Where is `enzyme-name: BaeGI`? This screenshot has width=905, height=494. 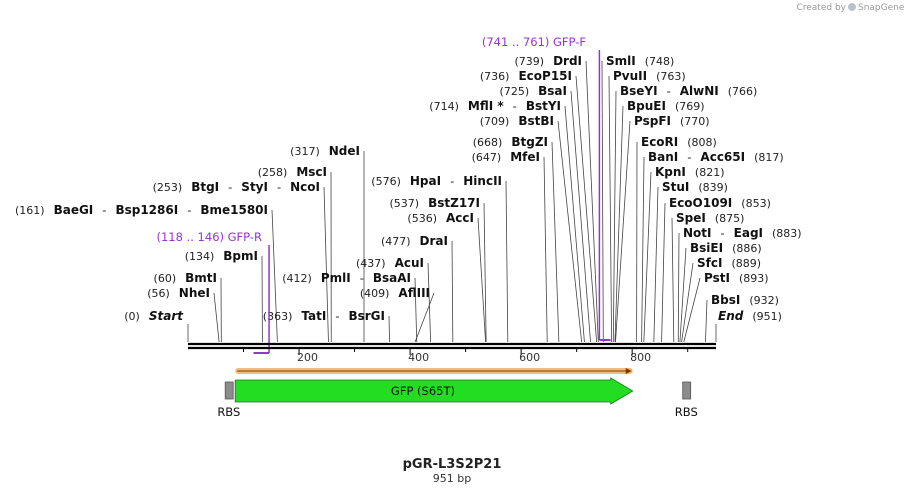 enzyme-name: BaeGI is located at coordinates (74, 210).